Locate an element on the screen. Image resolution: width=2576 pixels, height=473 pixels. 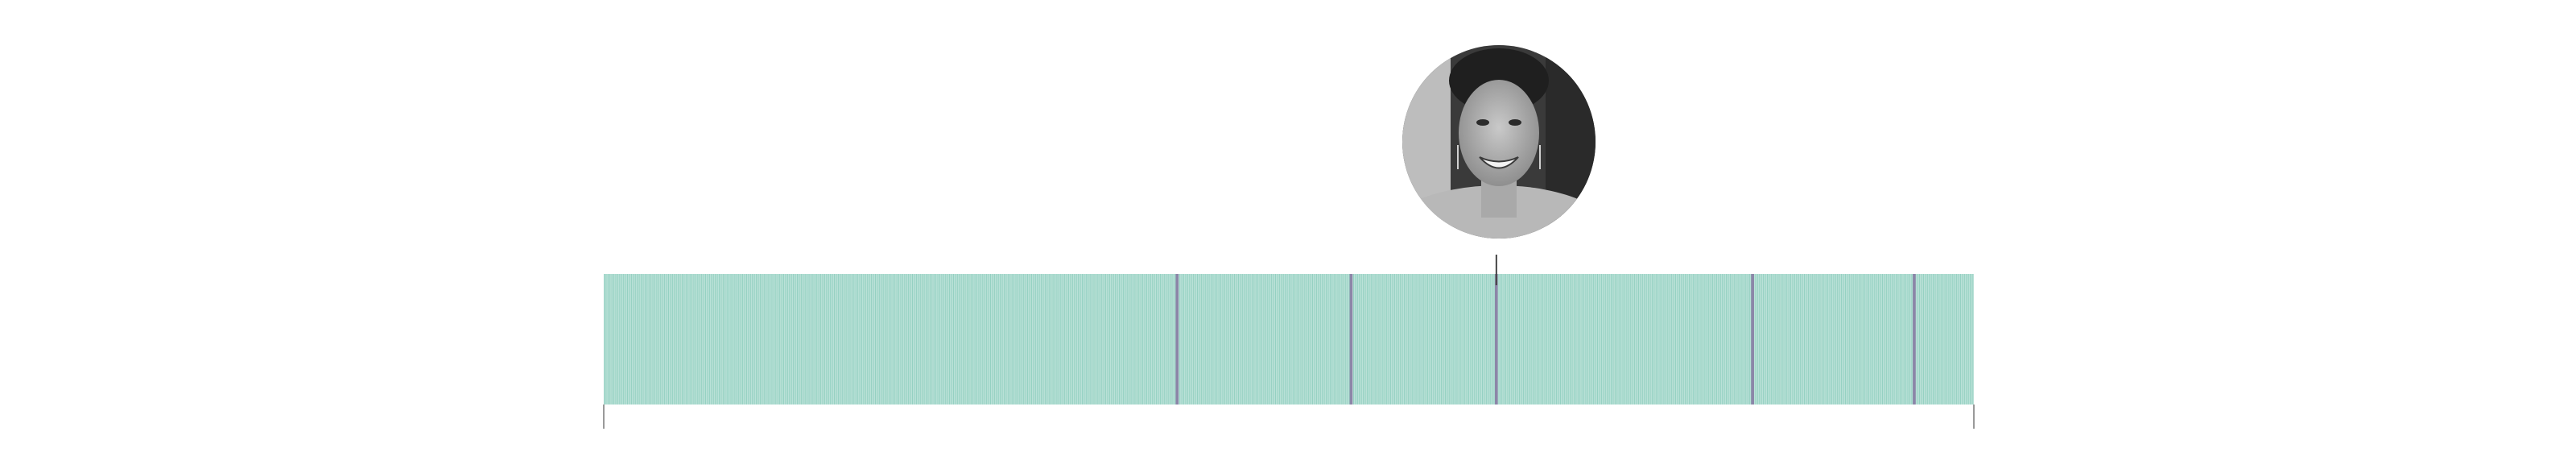
portrait-eye-left is located at coordinates (1482, 122).